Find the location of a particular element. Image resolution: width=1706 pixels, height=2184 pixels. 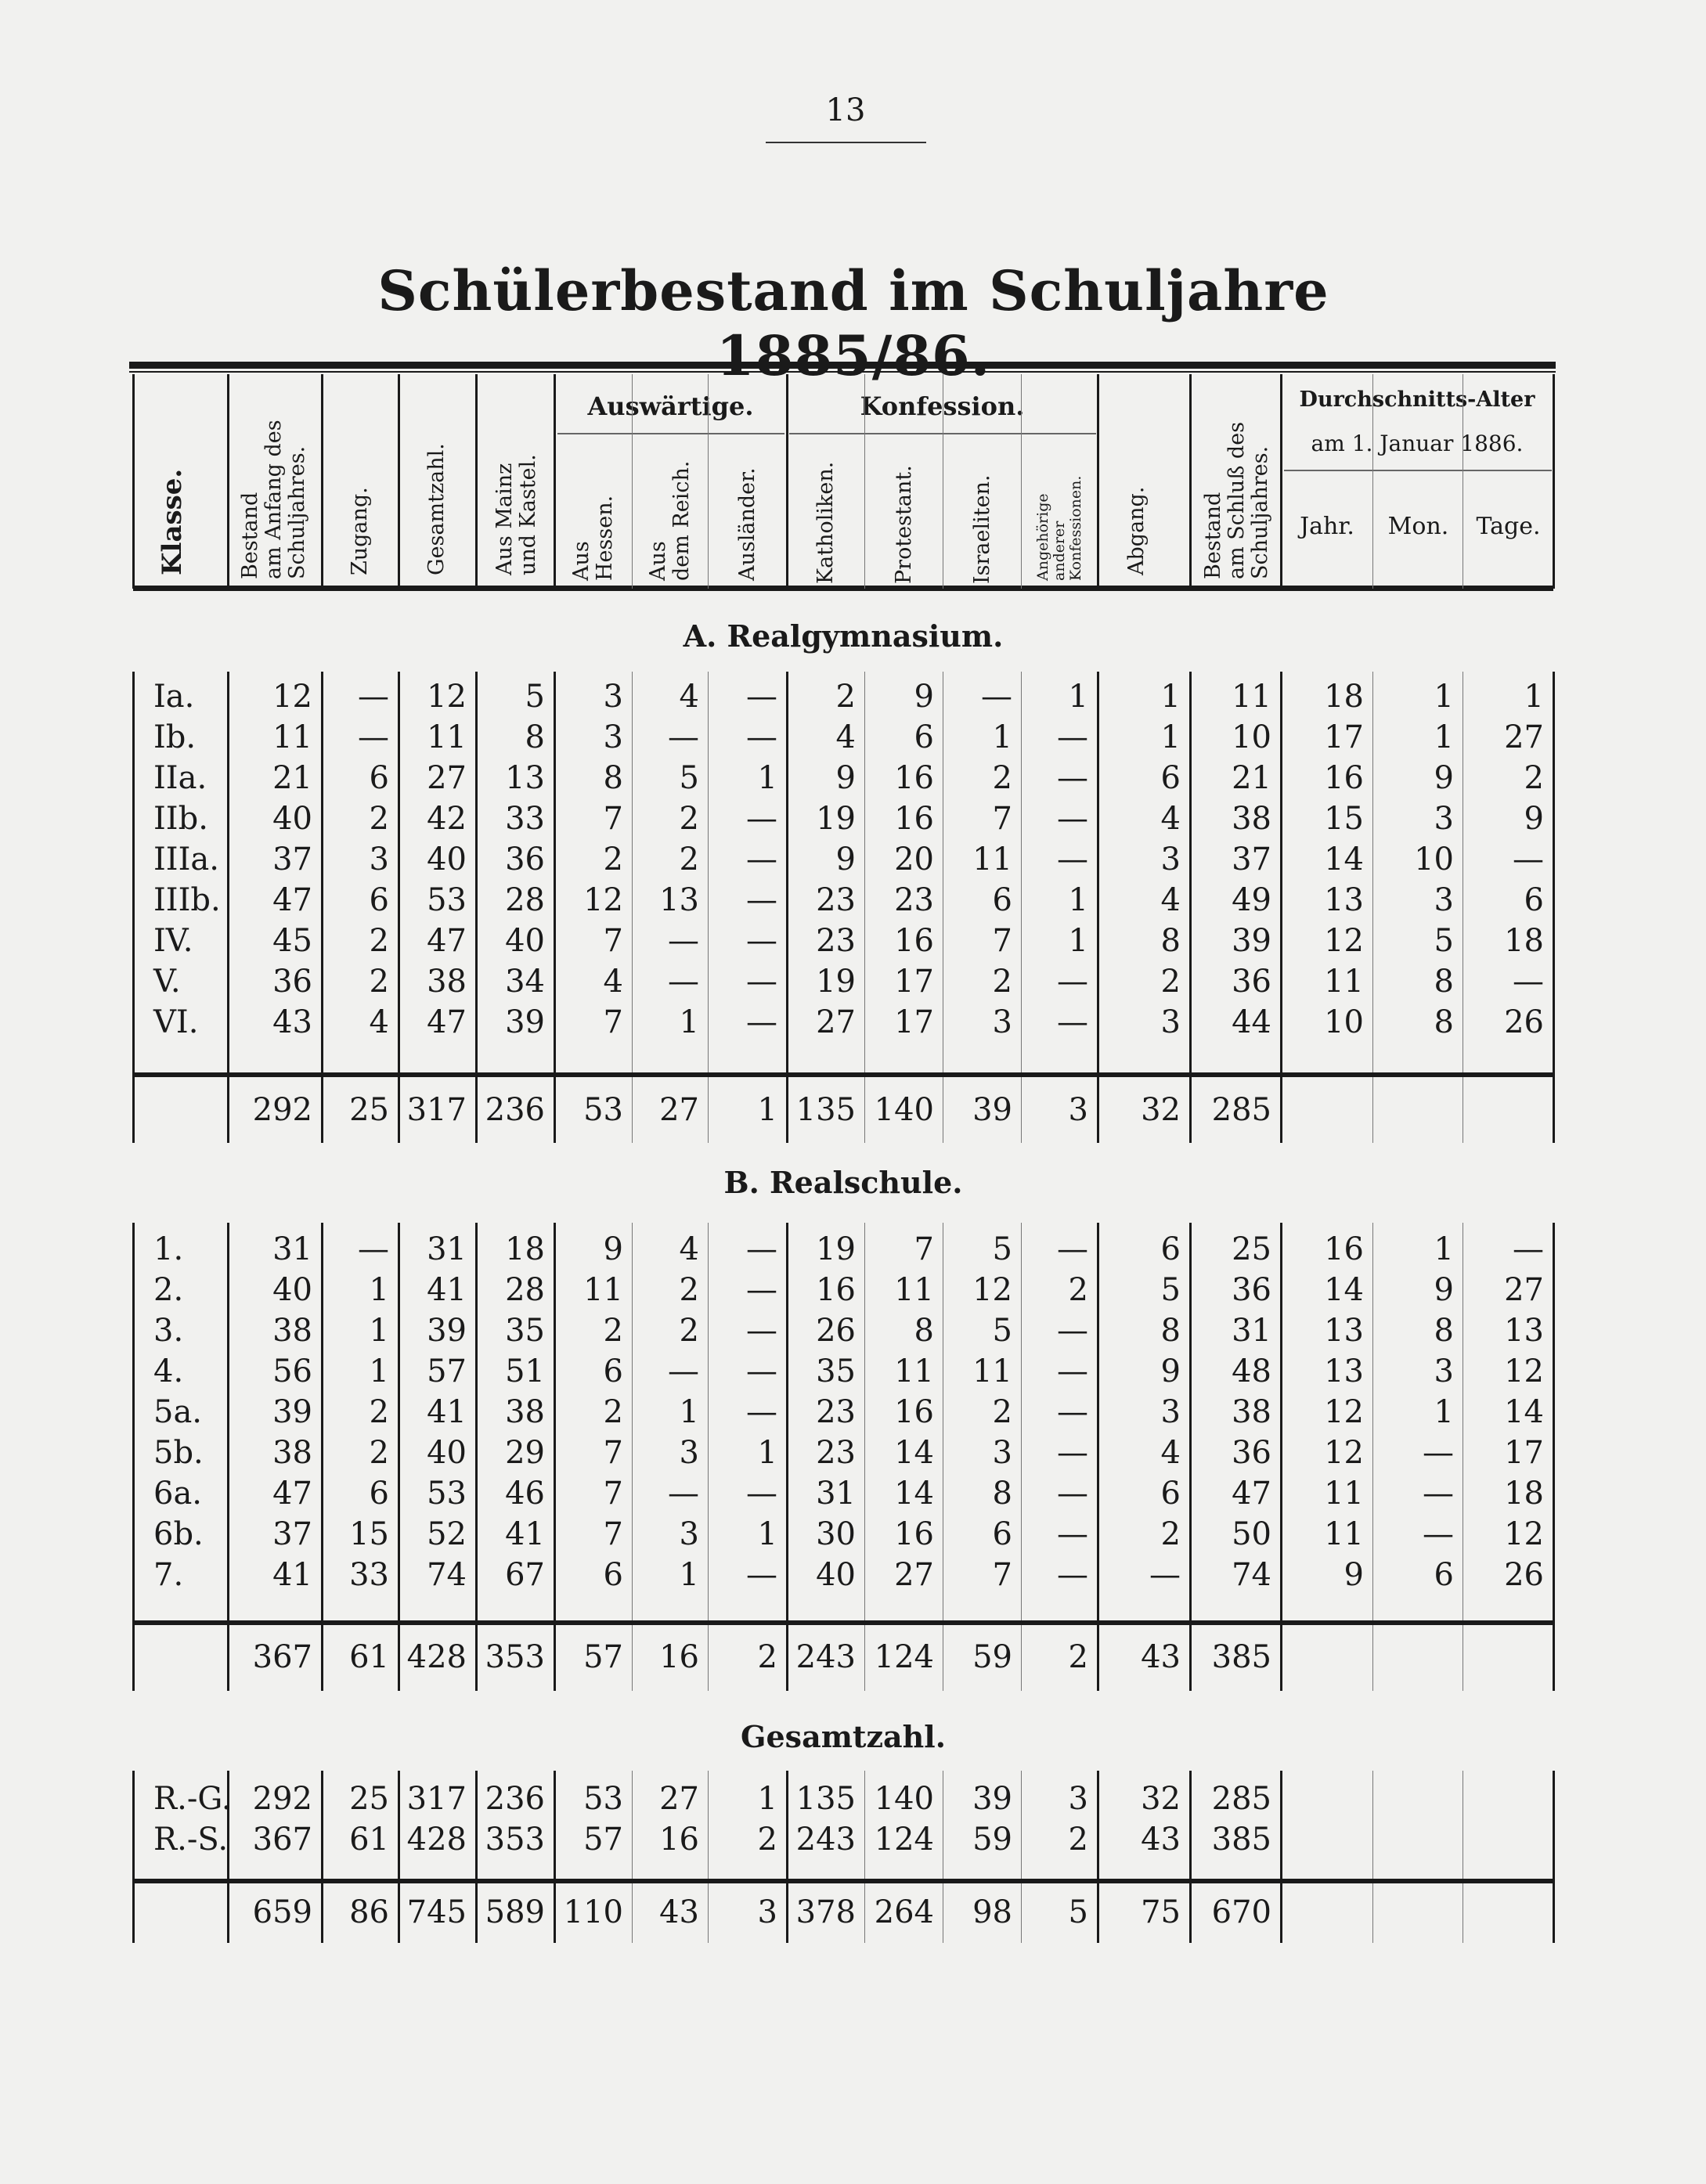

total-cell: 98 is located at coordinates (992, 1912).